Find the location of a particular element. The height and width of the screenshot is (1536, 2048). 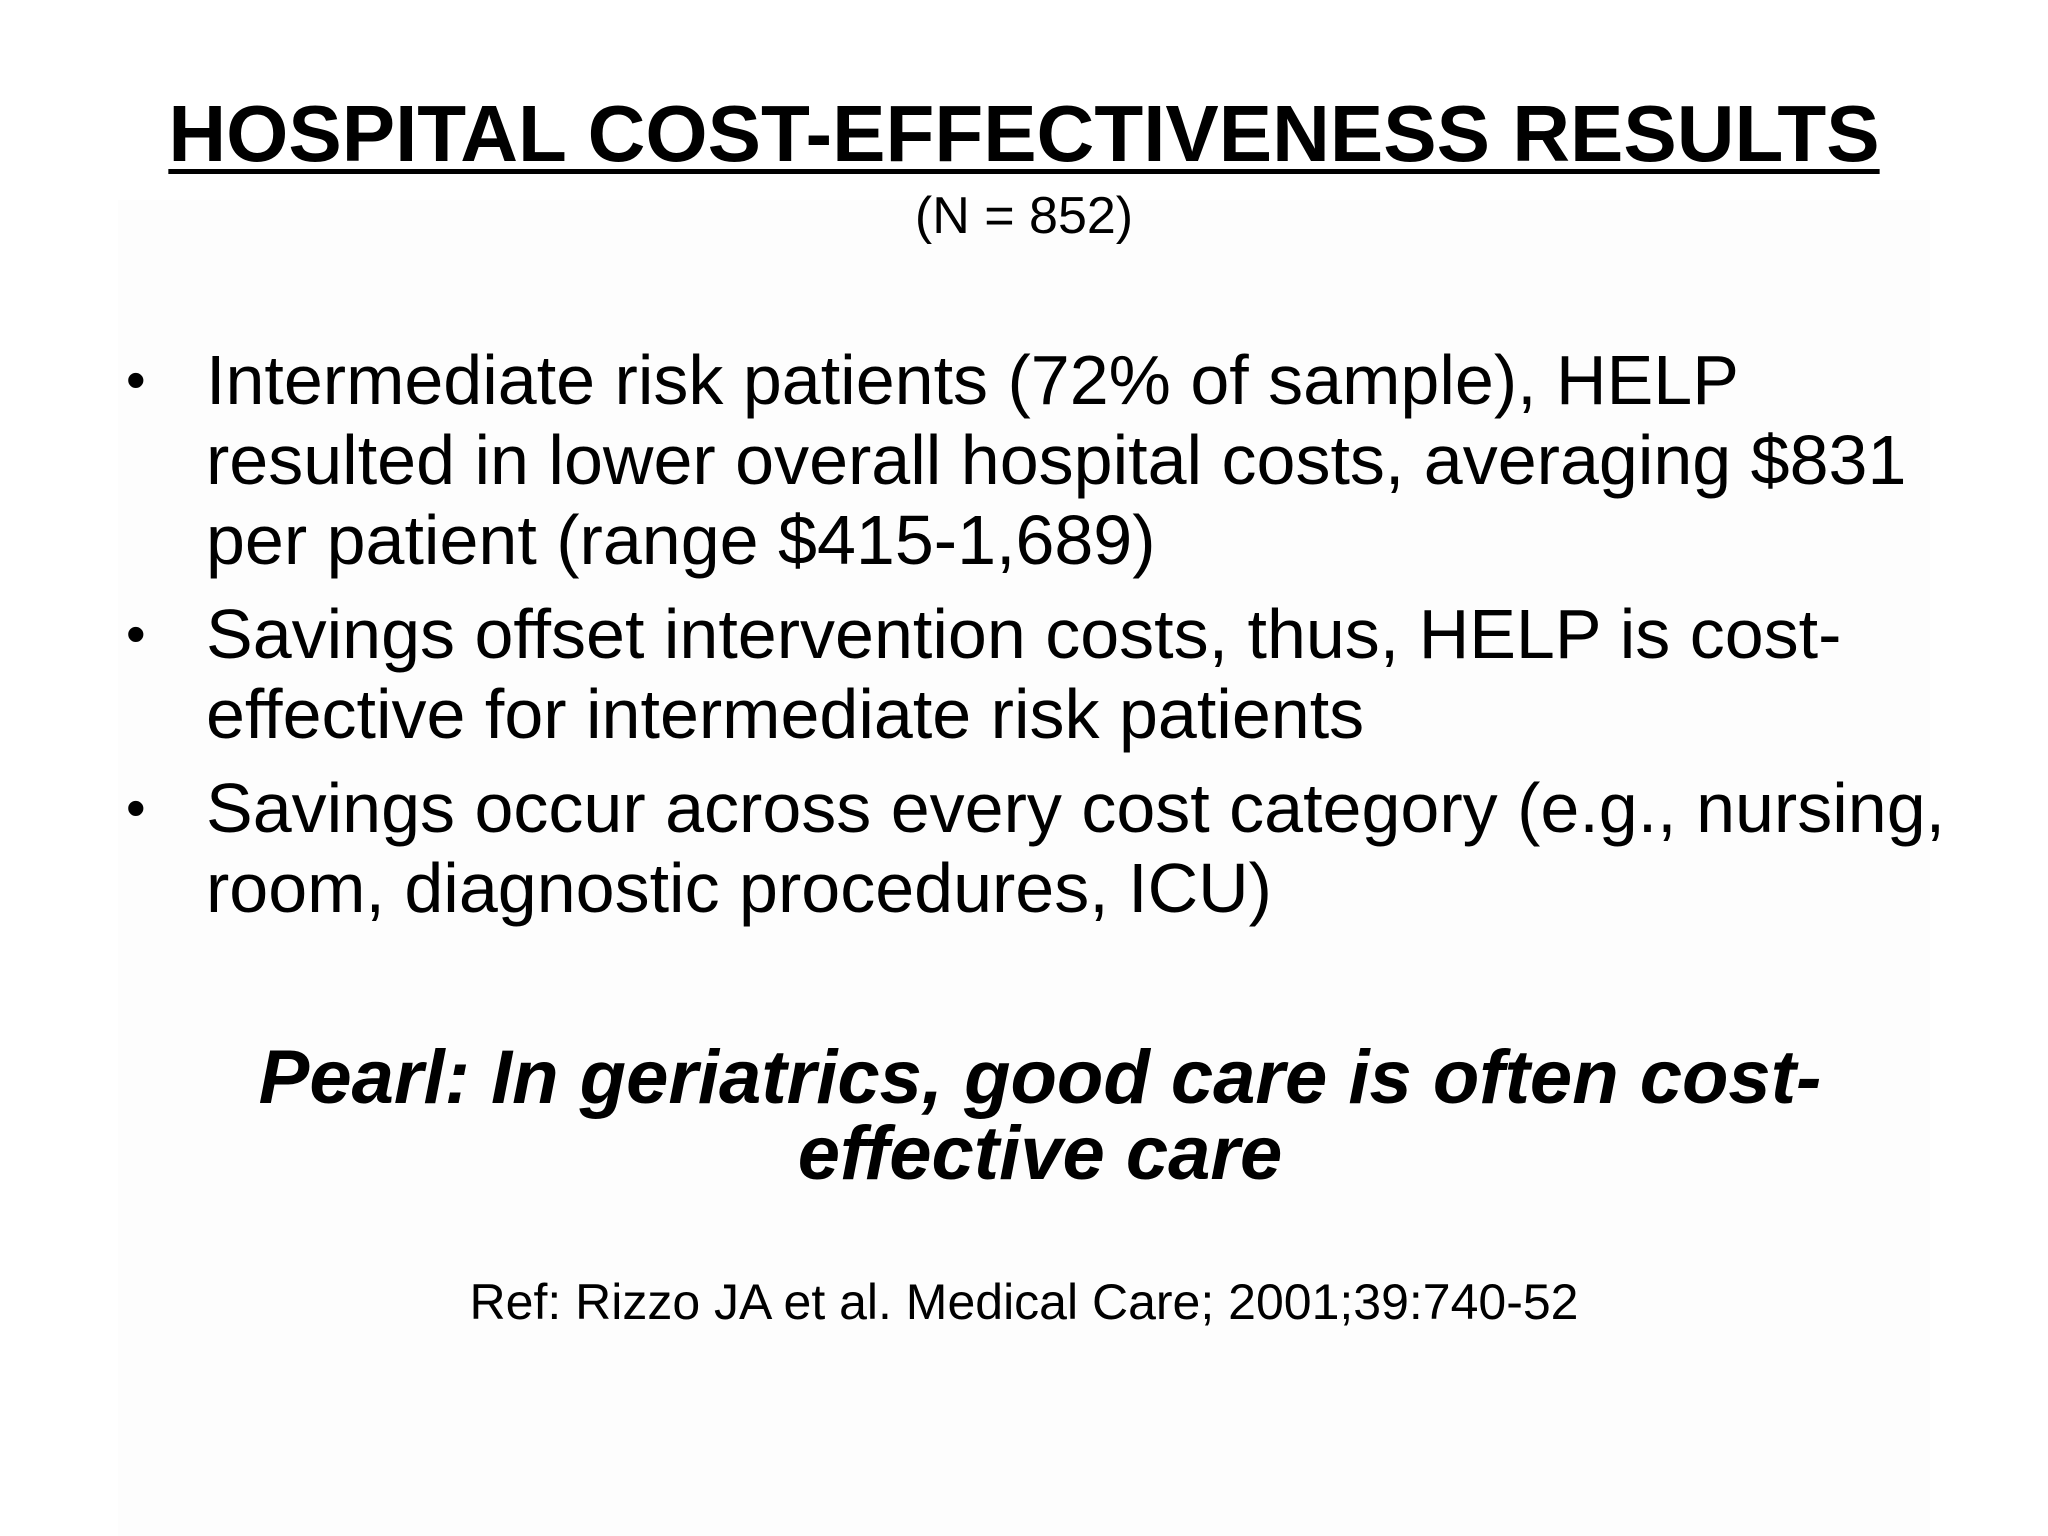

sample-size-subtitle: (N = 852) is located at coordinates (1024, 216).